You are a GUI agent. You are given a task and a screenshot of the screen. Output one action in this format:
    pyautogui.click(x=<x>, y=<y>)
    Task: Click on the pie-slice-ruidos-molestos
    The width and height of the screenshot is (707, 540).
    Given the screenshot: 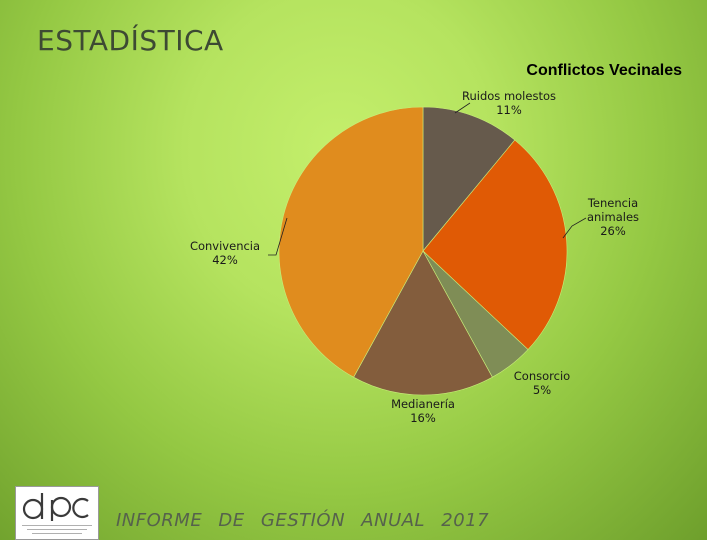 What is the action you would take?
    pyautogui.click(x=469, y=179)
    